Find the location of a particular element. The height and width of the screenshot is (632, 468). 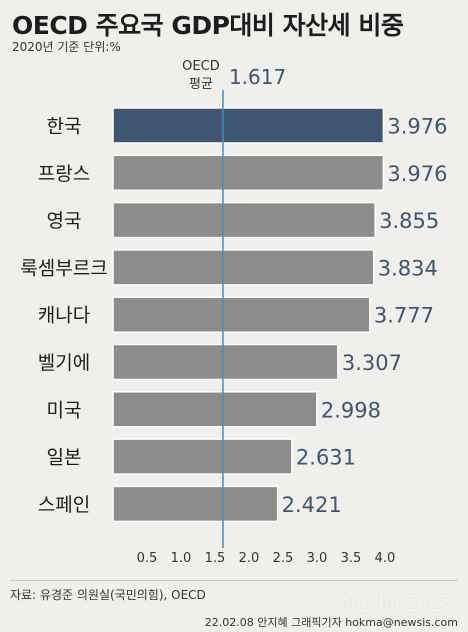

category-label-8: 스페인 is located at coordinates (64, 505).